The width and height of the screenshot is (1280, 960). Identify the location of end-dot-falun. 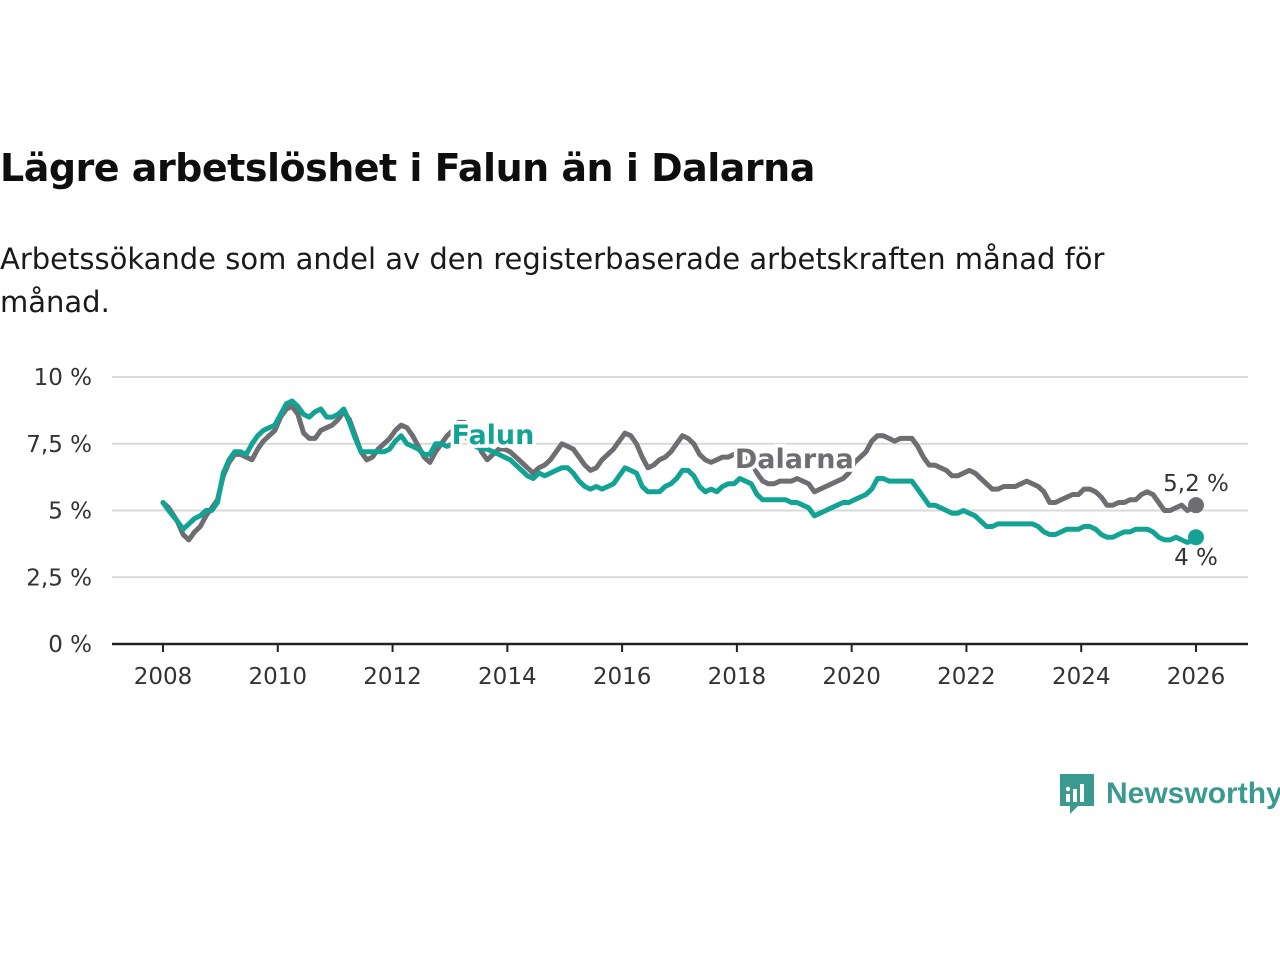
(1196, 537).